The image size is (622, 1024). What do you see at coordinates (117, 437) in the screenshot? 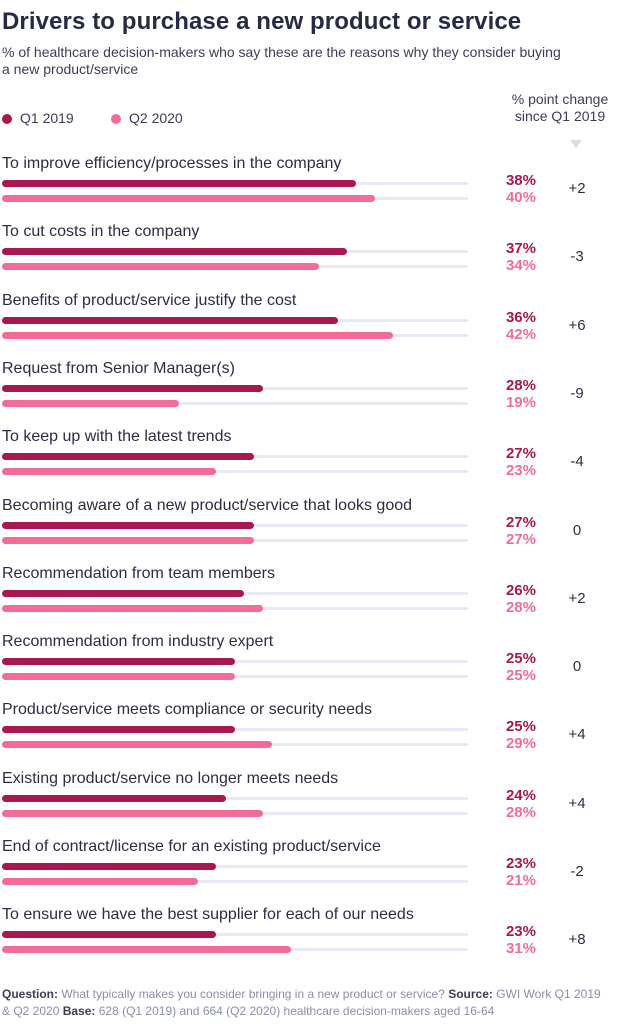
I see `category-label: To keep up with the latest trends` at bounding box center [117, 437].